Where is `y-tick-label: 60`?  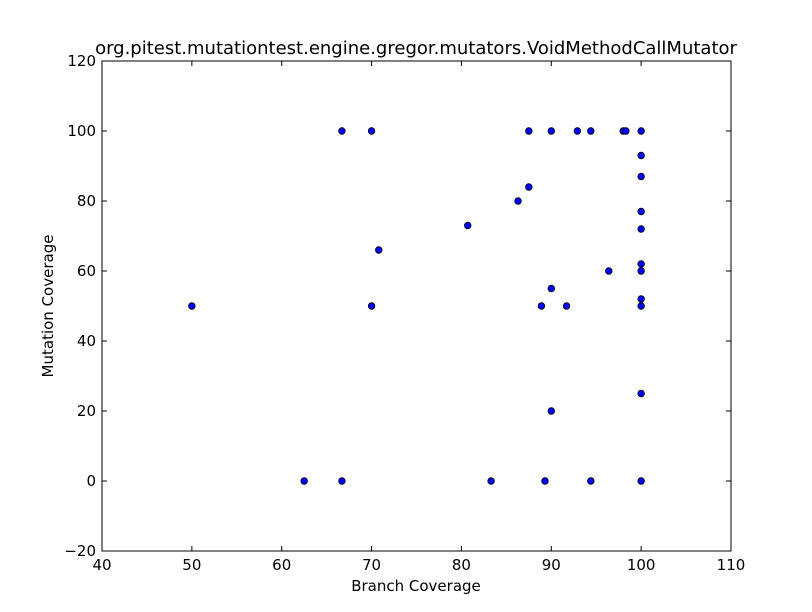 y-tick-label: 60 is located at coordinates (86, 271).